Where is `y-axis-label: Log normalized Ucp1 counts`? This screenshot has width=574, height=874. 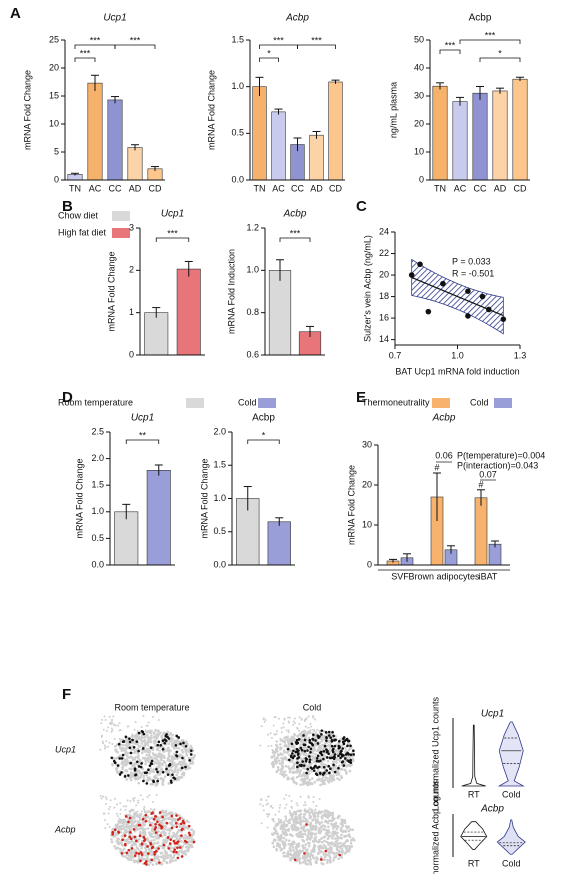 y-axis-label: Log normalized Ucp1 counts is located at coordinates (435, 753).